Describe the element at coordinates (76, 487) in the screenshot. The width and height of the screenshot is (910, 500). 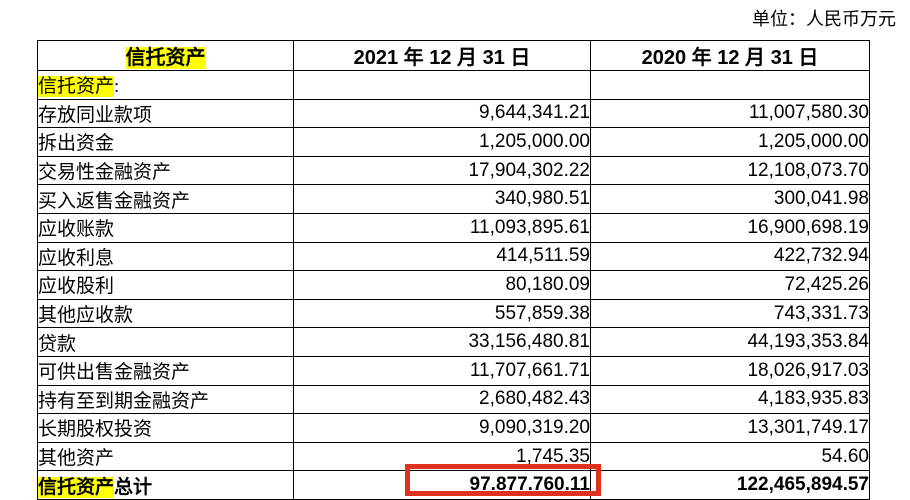
I see `total-label-highlight: 信托资产` at that location.